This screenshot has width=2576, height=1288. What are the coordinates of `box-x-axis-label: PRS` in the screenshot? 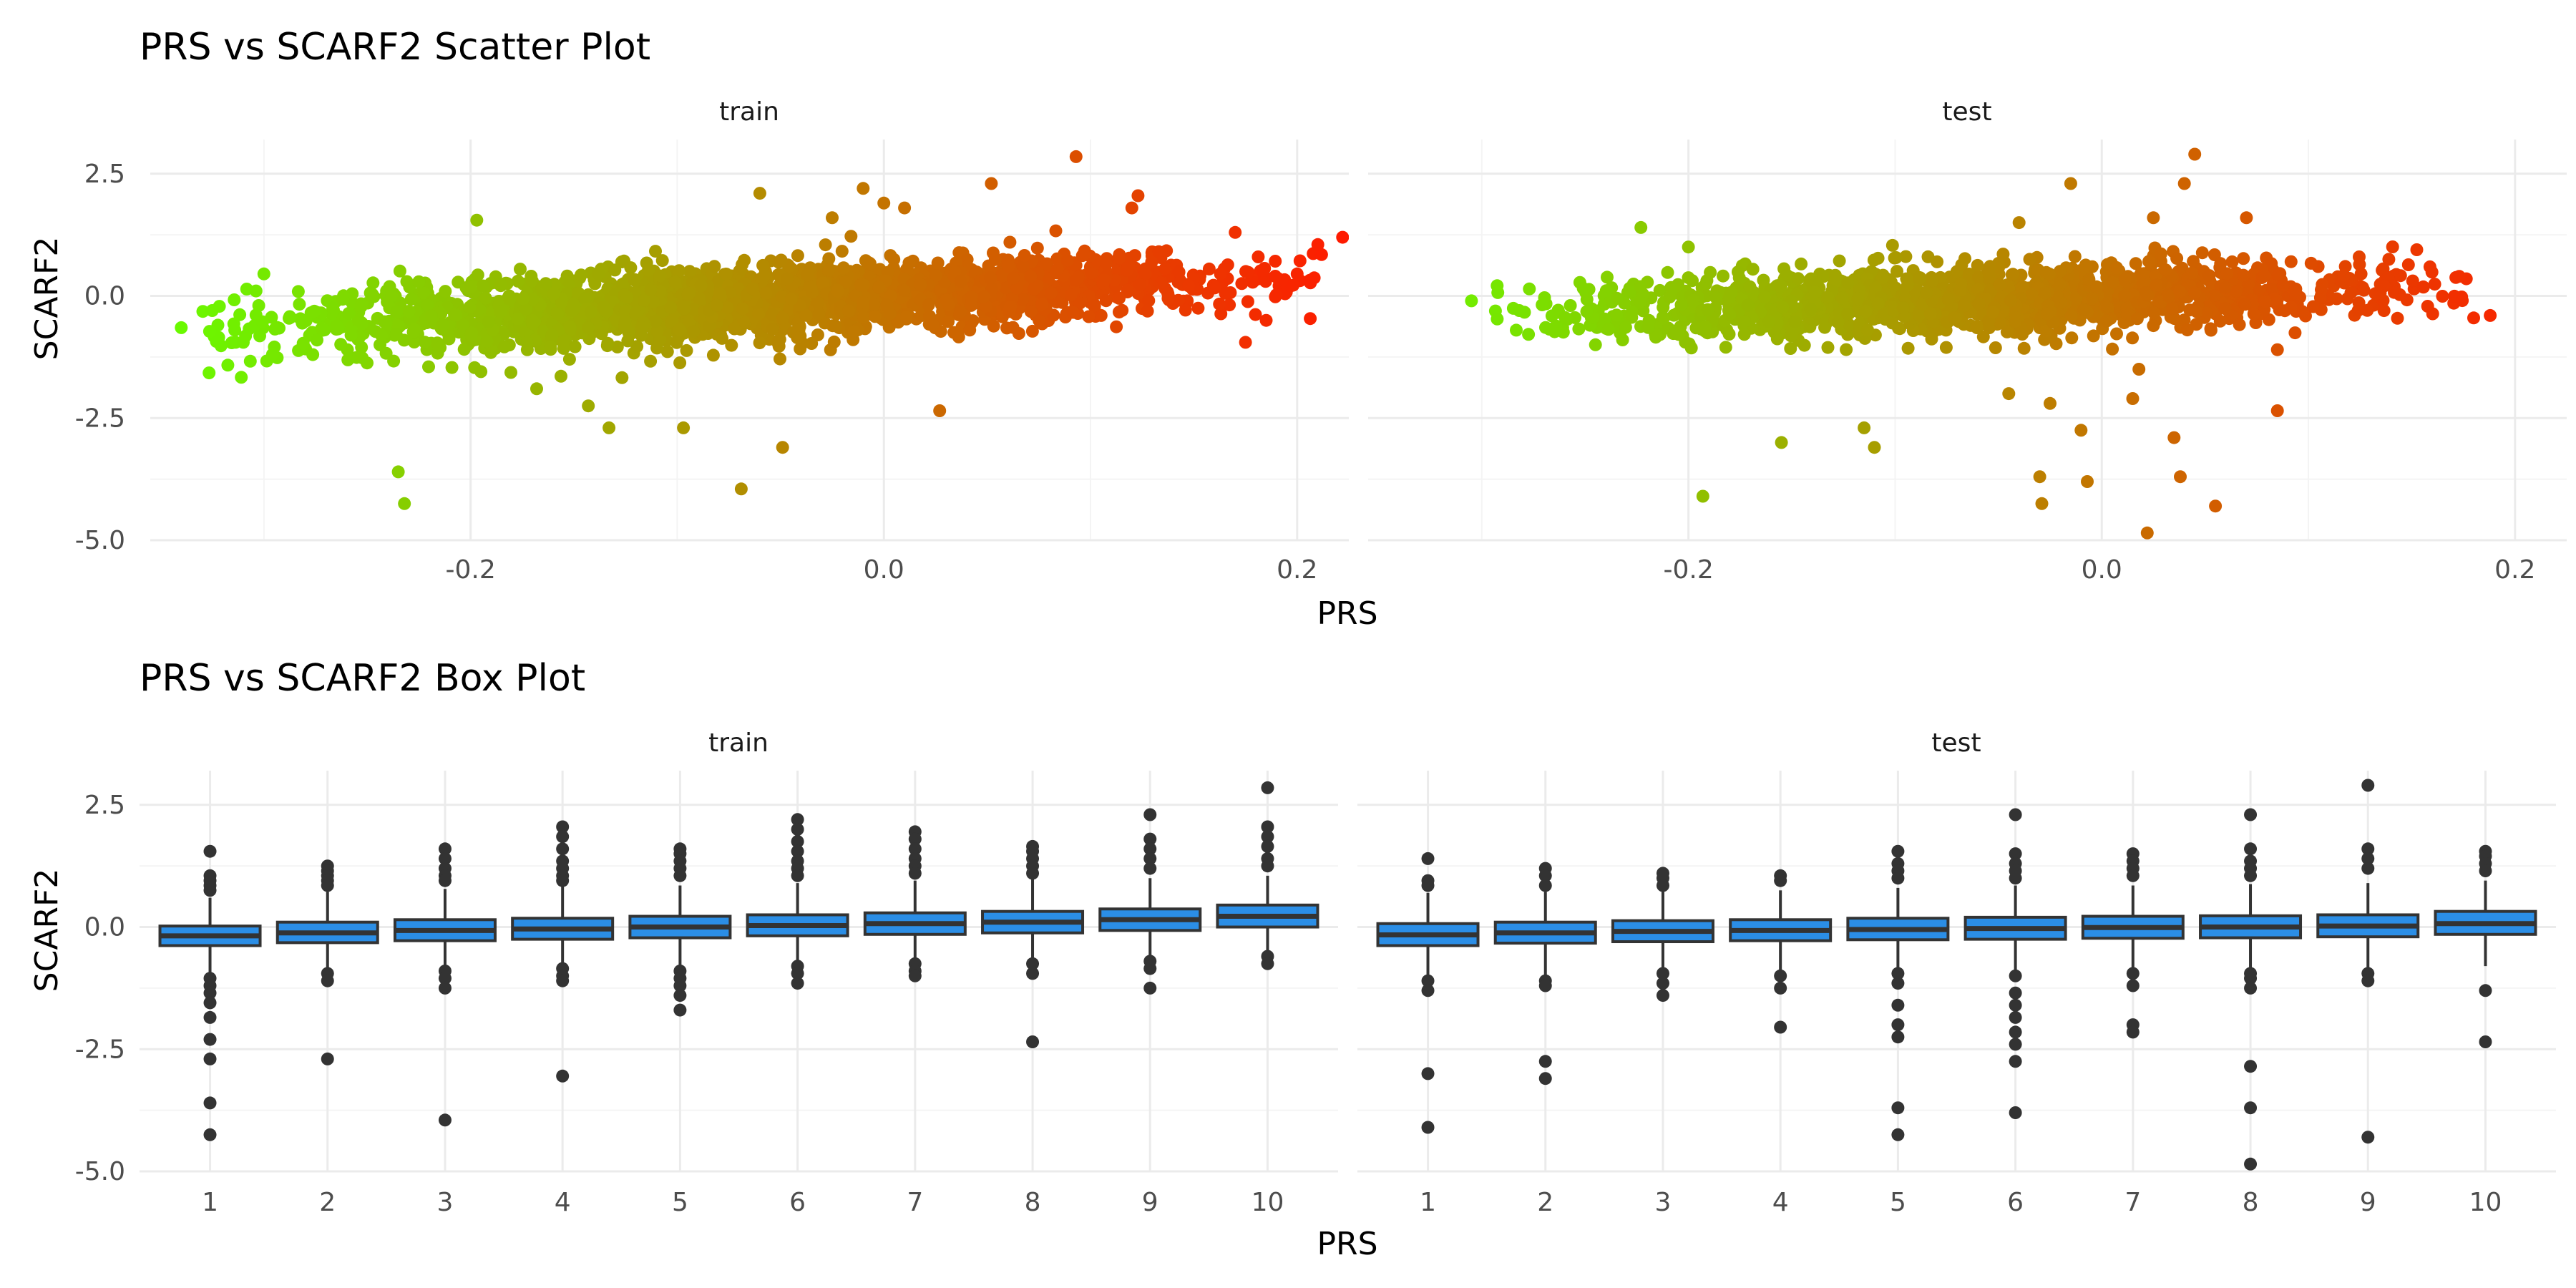 It's located at (1347, 1244).